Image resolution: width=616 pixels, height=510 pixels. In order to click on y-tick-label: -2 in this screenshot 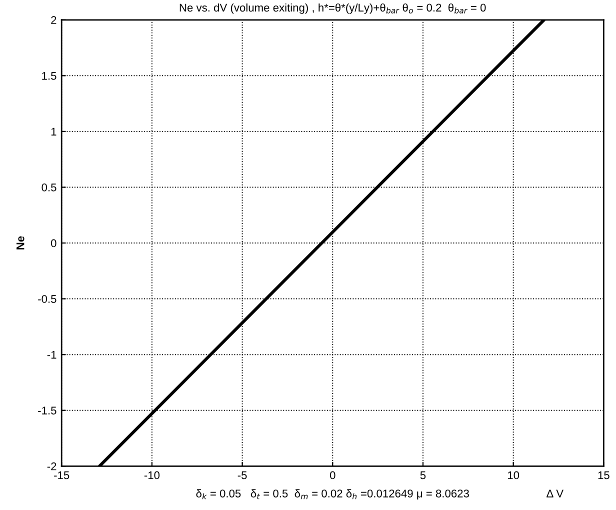, I will do `click(51, 466)`.